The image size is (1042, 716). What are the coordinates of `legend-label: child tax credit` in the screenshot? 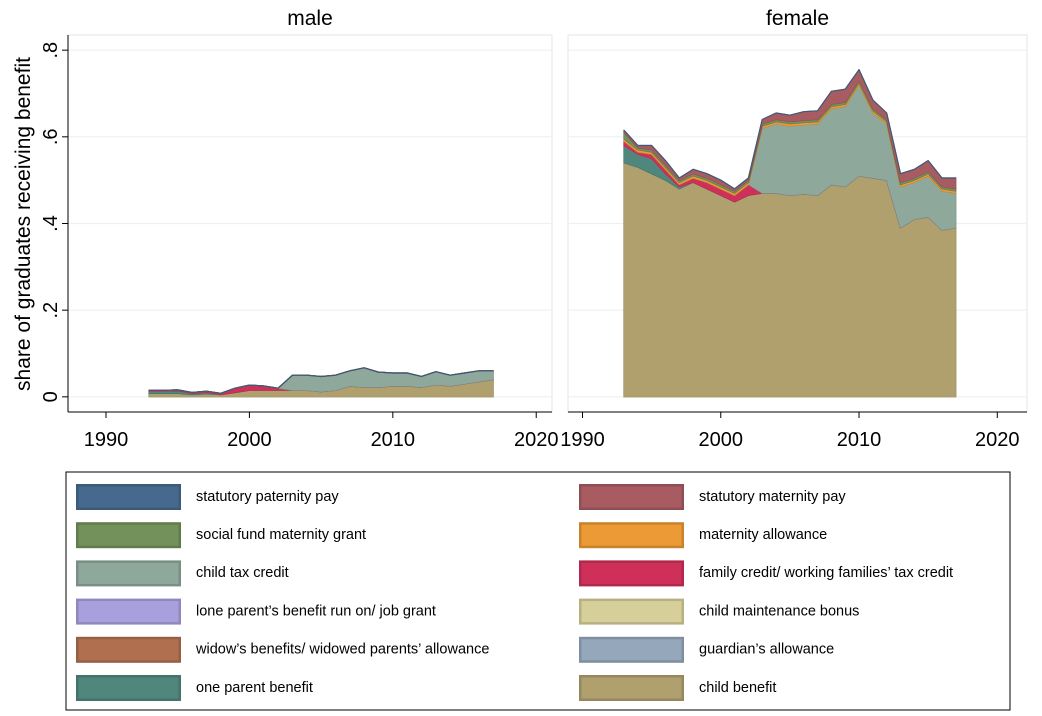 It's located at (242, 573).